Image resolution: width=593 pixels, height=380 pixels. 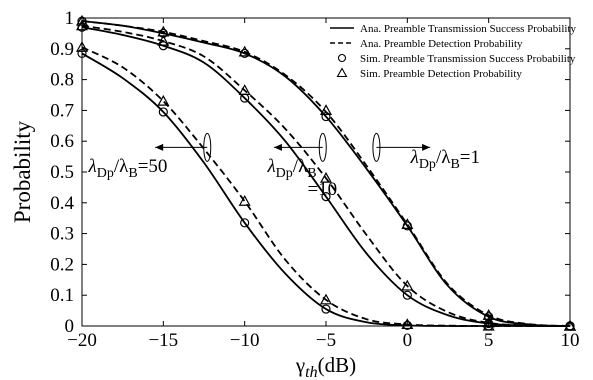 What do you see at coordinates (326, 340) in the screenshot?
I see `x-tick-label: −5` at bounding box center [326, 340].